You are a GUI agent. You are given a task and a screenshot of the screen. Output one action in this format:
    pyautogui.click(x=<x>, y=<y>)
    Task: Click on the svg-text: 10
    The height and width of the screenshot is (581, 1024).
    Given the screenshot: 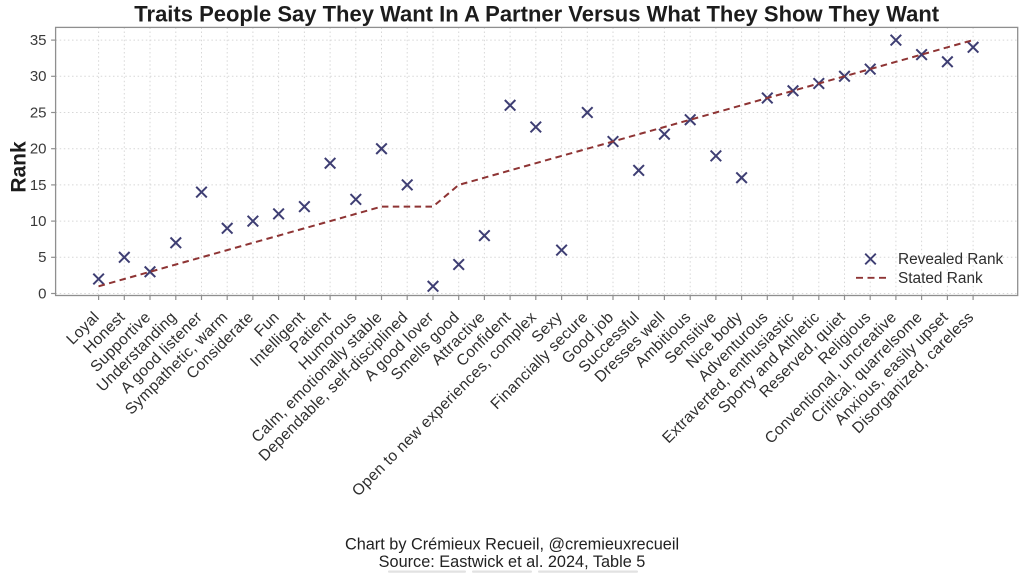 What is the action you would take?
    pyautogui.click(x=38, y=221)
    